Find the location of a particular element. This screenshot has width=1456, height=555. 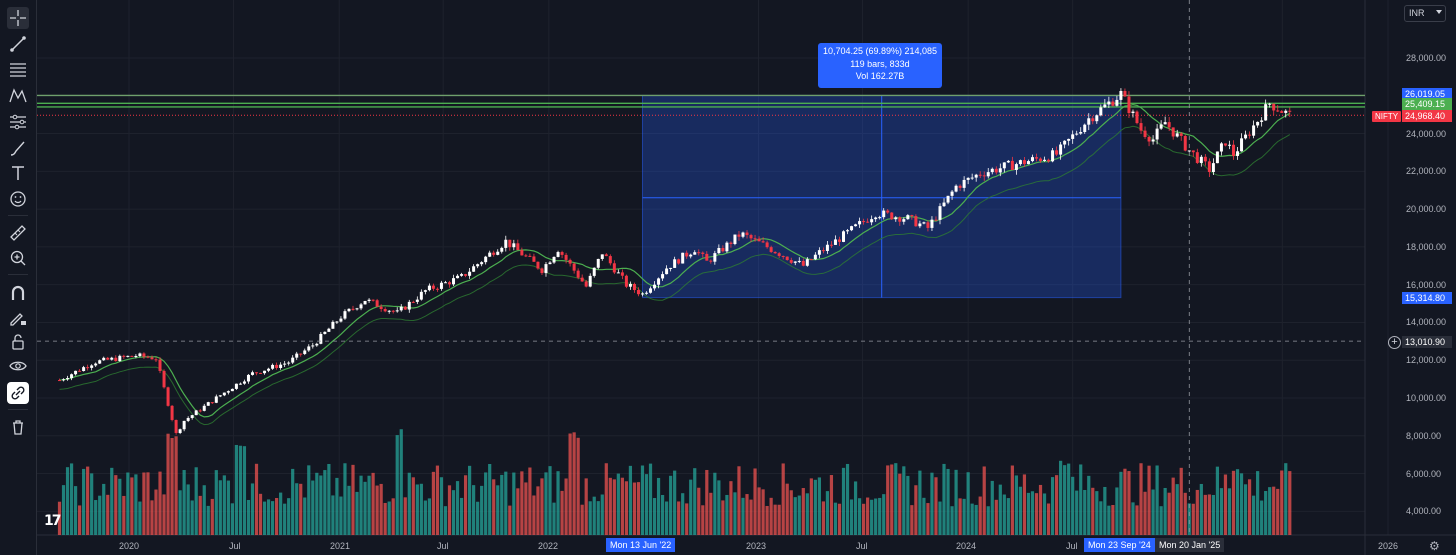

price-tick: 20,000.00 is located at coordinates (1426, 209).